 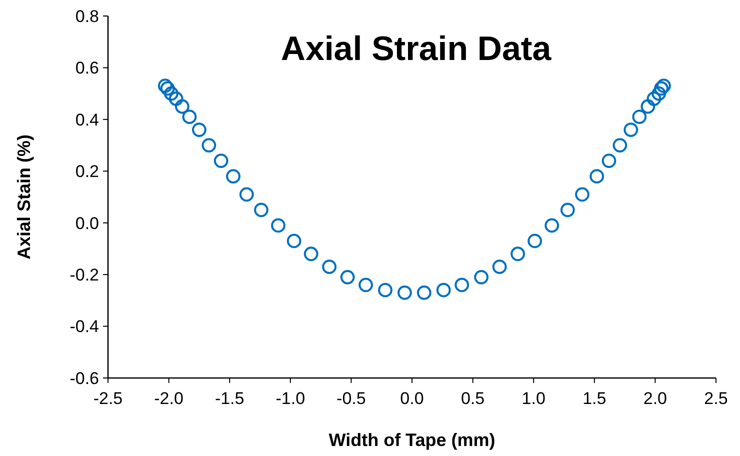 I want to click on y-tick-label: -0.6, so click(x=84, y=378).